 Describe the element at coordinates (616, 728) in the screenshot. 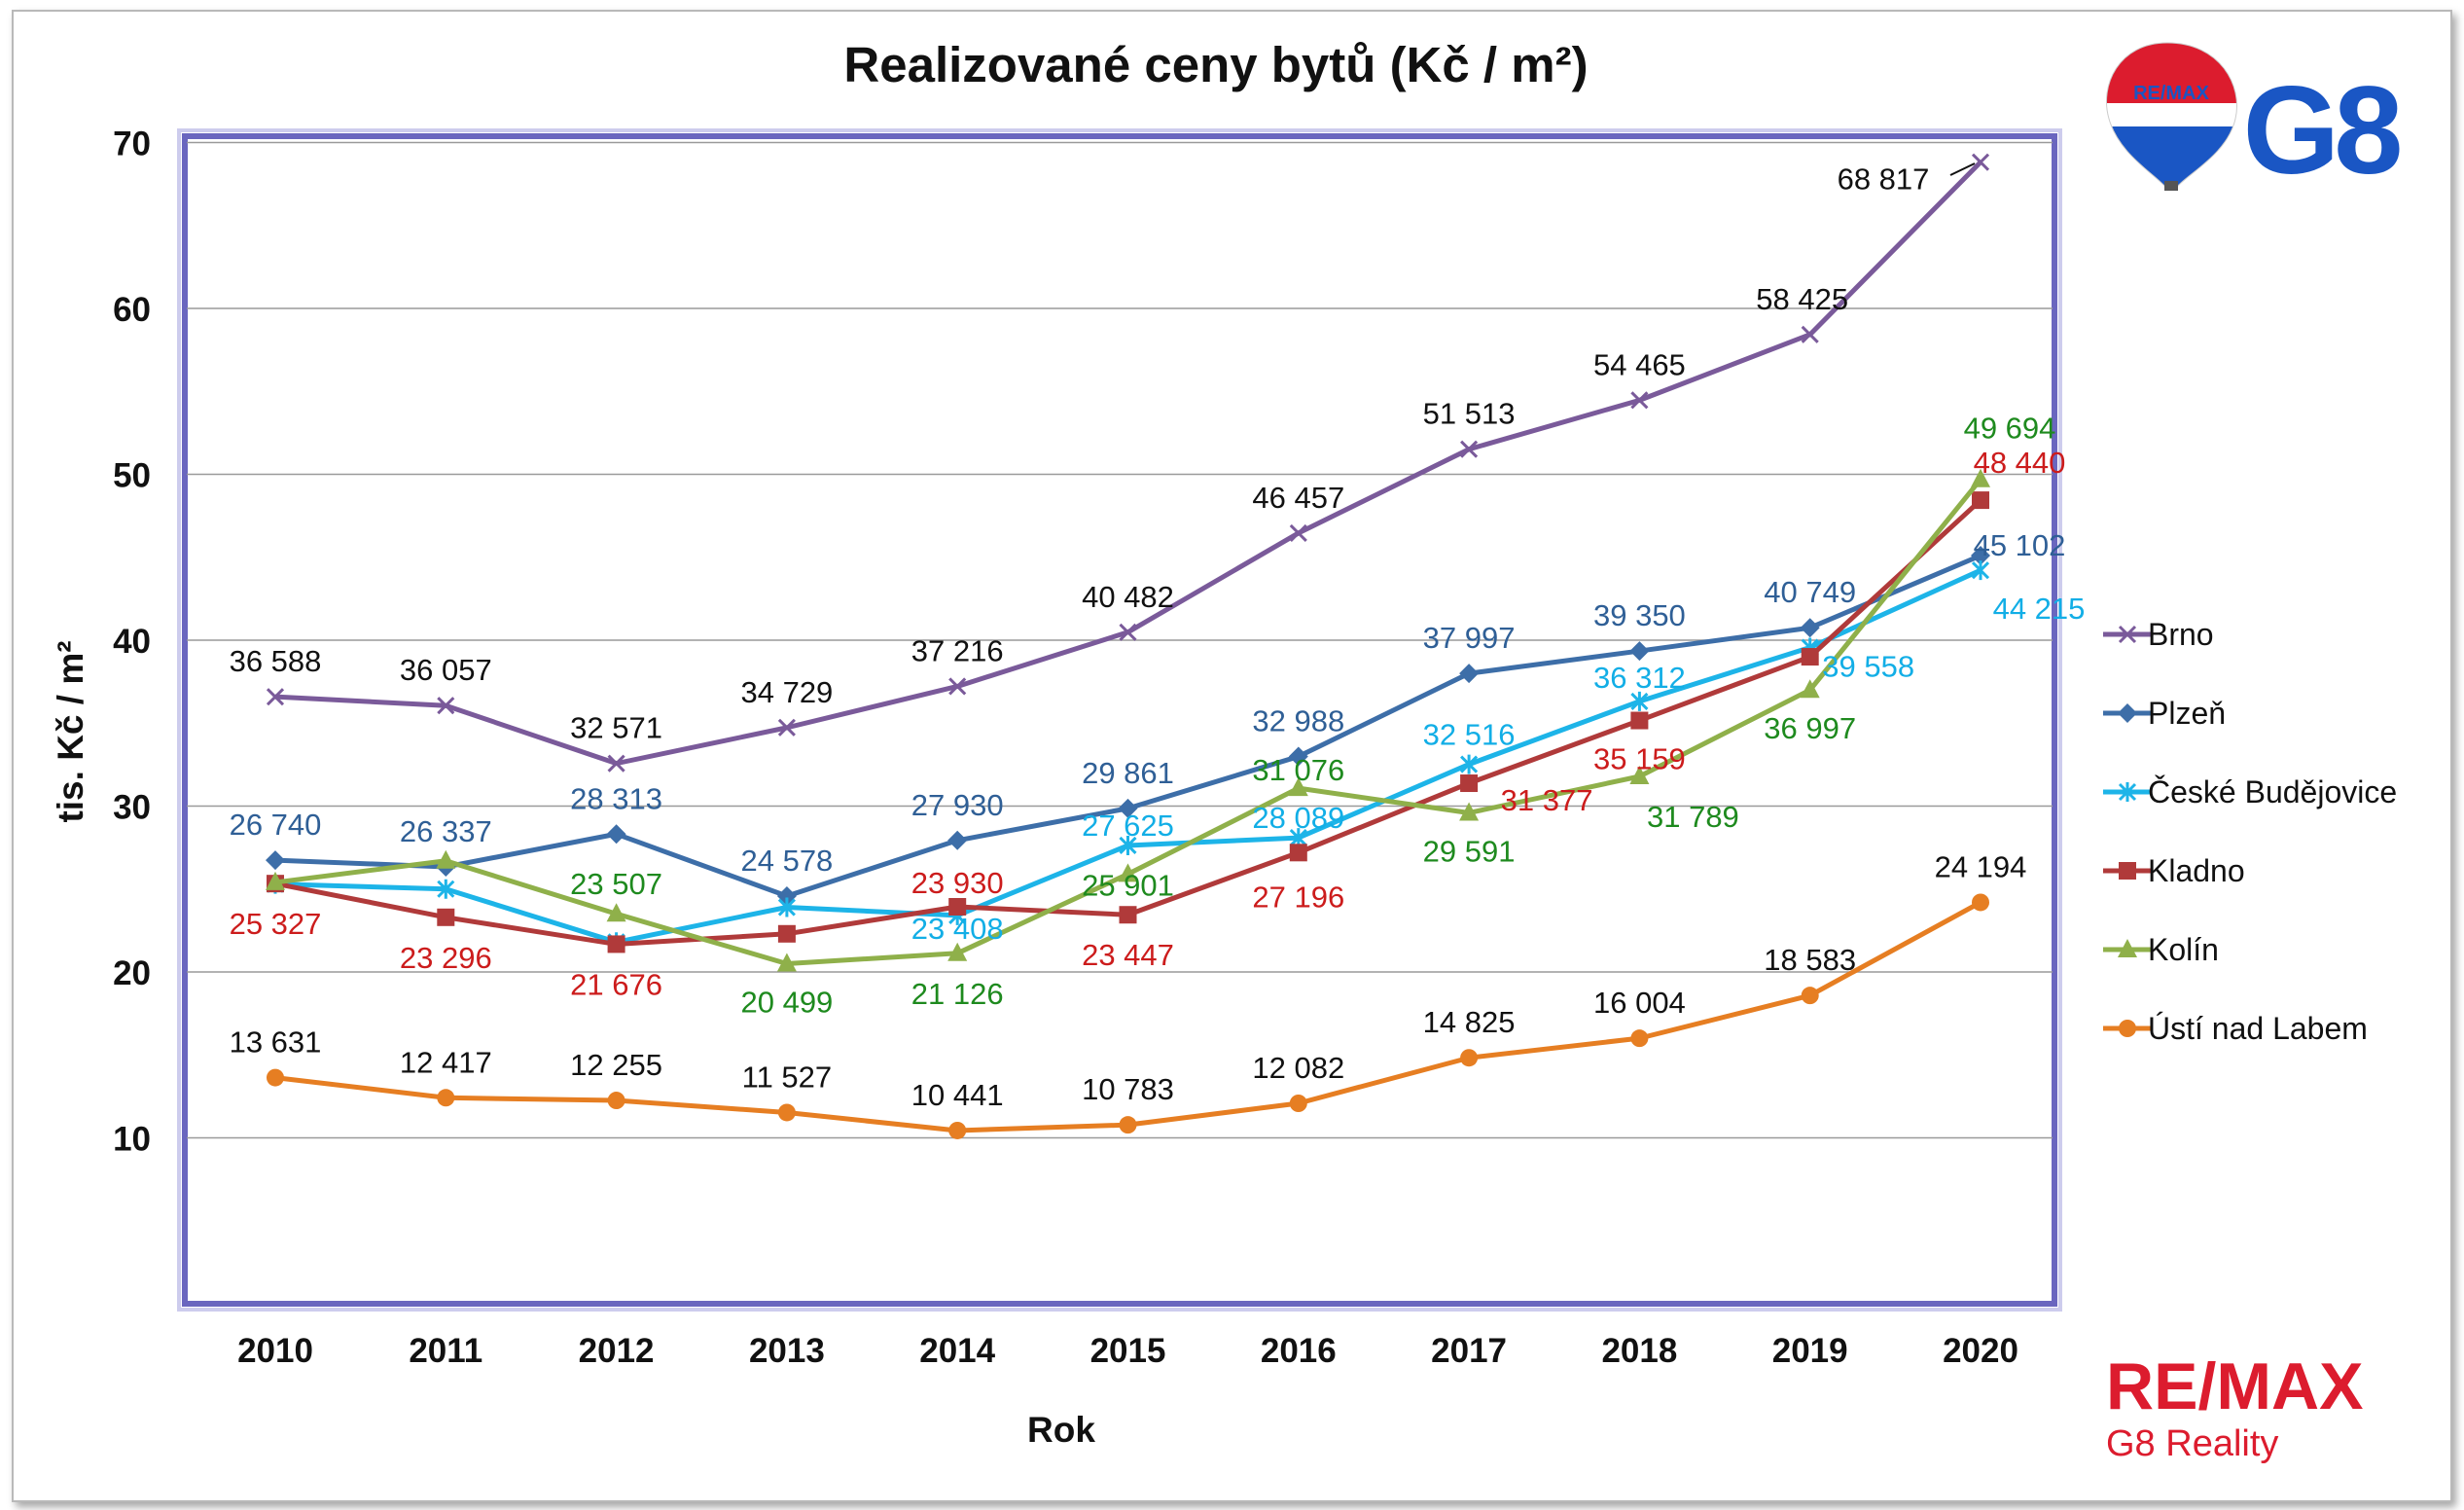

I see `data-label: 32 571` at that location.